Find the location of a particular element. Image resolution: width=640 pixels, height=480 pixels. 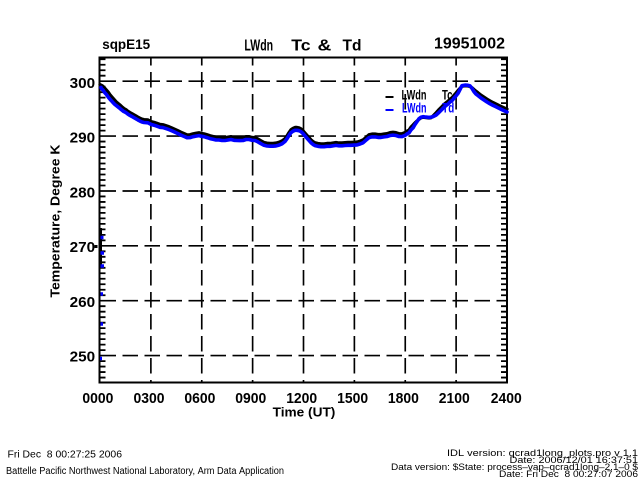

svg-text: 19951002 is located at coordinates (469, 44).